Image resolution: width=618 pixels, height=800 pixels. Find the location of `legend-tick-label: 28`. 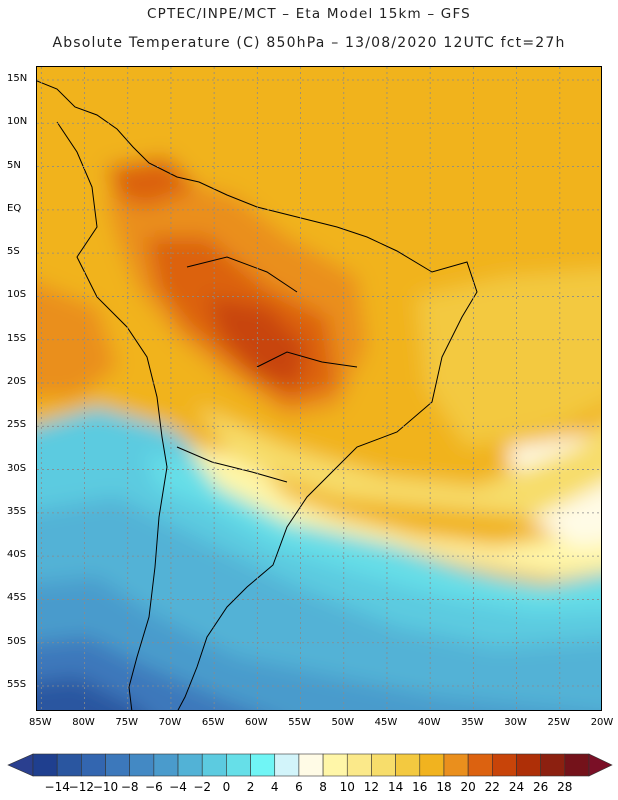

legend-tick-label: 28 is located at coordinates (565, 787).